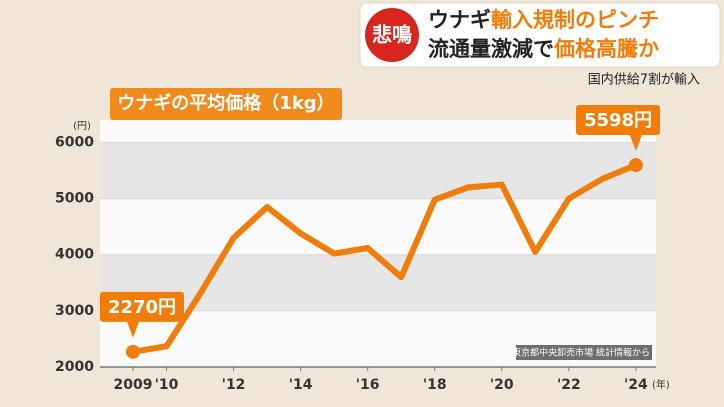 The image size is (724, 407). What do you see at coordinates (74, 199) in the screenshot?
I see `y-tick-label: 5000` at bounding box center [74, 199].